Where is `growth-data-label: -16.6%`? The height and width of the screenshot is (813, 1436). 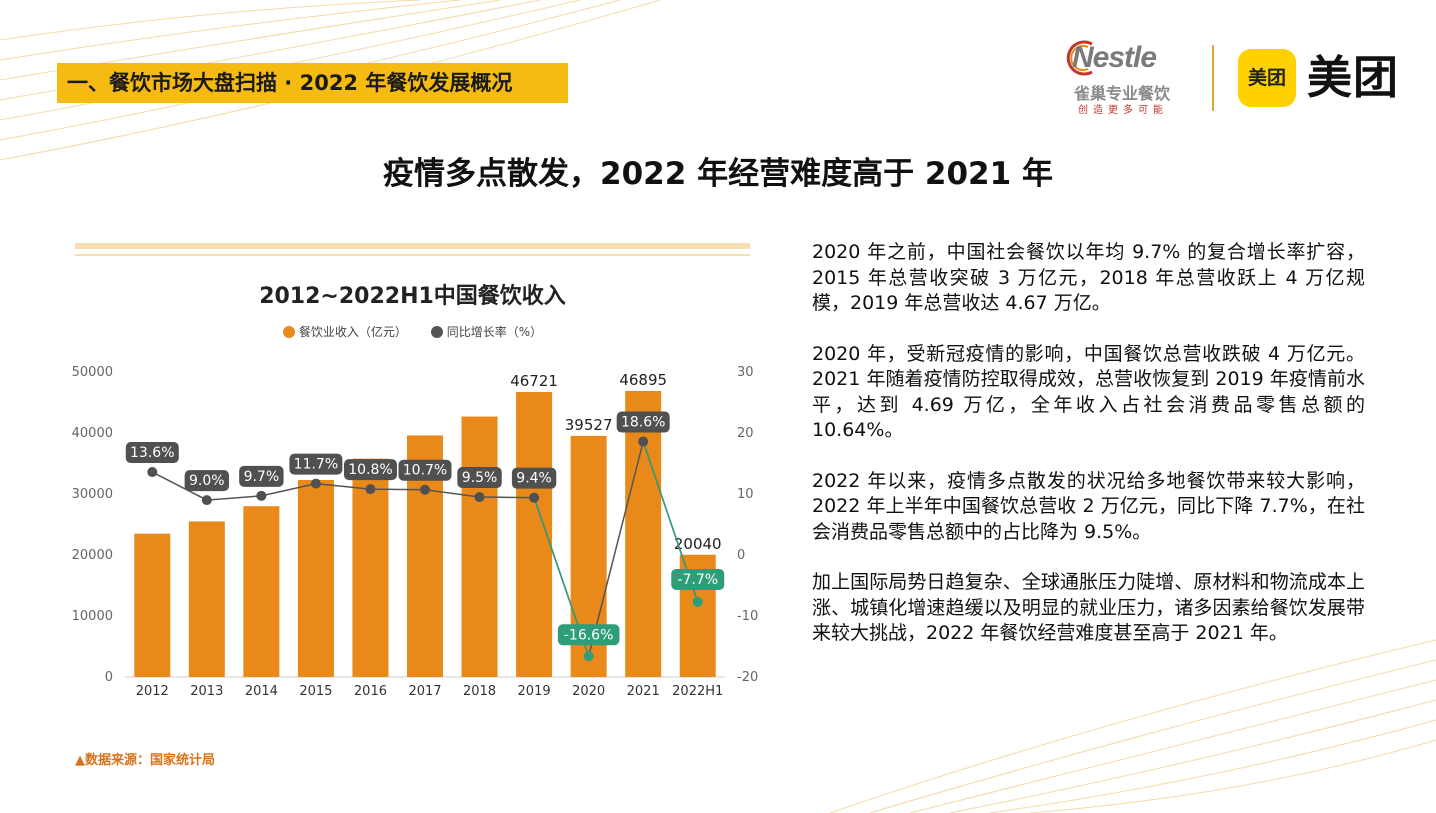 growth-data-label: -16.6% is located at coordinates (589, 635).